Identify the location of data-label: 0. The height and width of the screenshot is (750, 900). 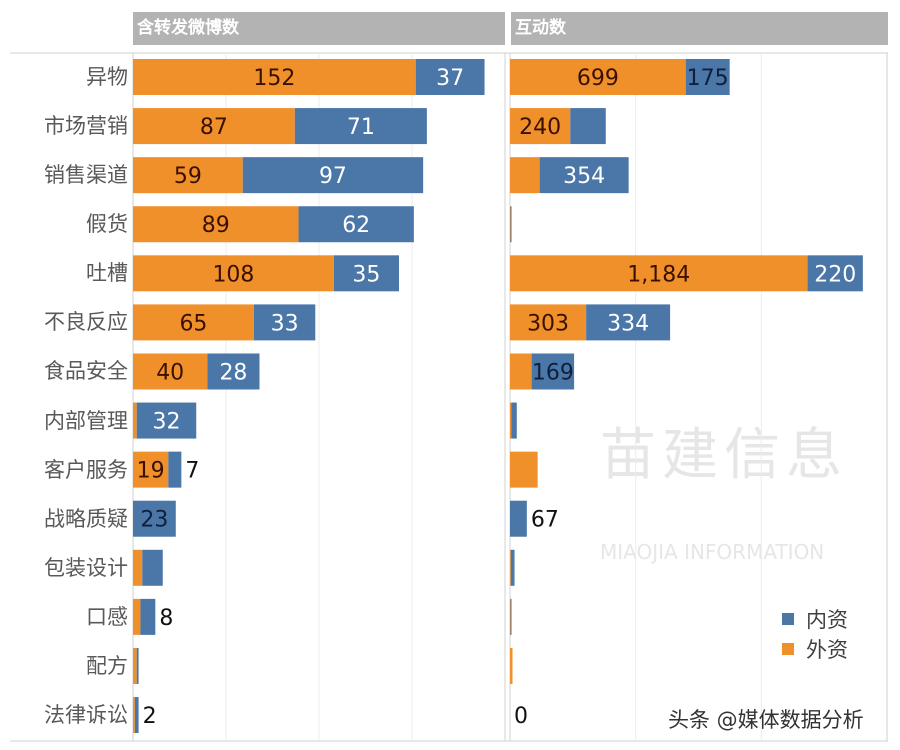
(521, 716).